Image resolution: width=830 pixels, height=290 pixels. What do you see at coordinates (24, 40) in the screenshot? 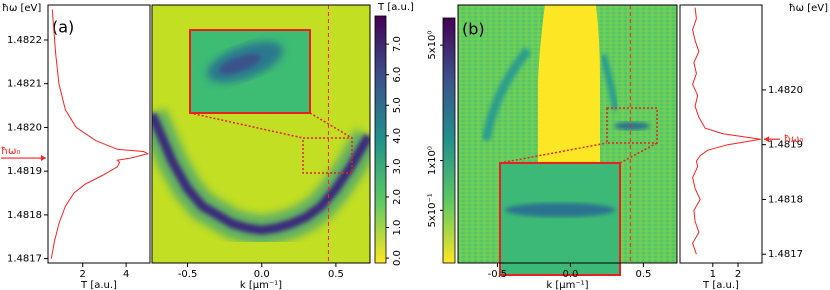
I see `y-tick-label: 1.4822` at bounding box center [24, 40].